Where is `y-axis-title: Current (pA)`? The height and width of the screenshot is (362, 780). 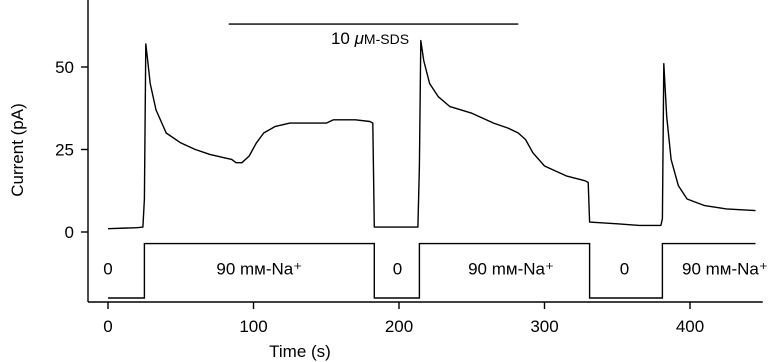
y-axis-title: Current (pA) is located at coordinates (17, 150).